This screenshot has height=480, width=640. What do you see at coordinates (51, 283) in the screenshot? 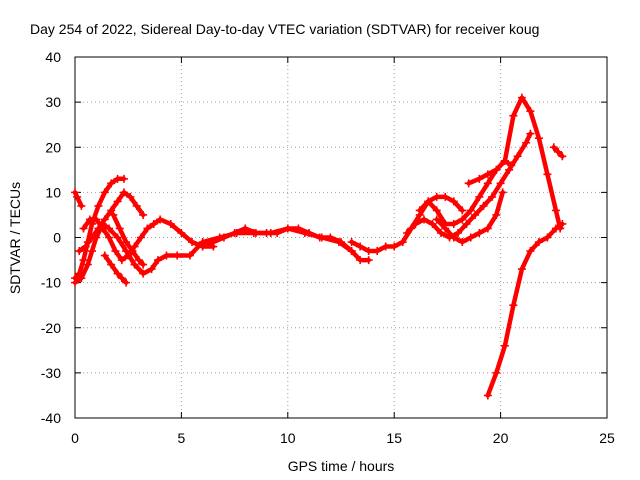
I see `y-tick-label: -10` at bounding box center [51, 283].